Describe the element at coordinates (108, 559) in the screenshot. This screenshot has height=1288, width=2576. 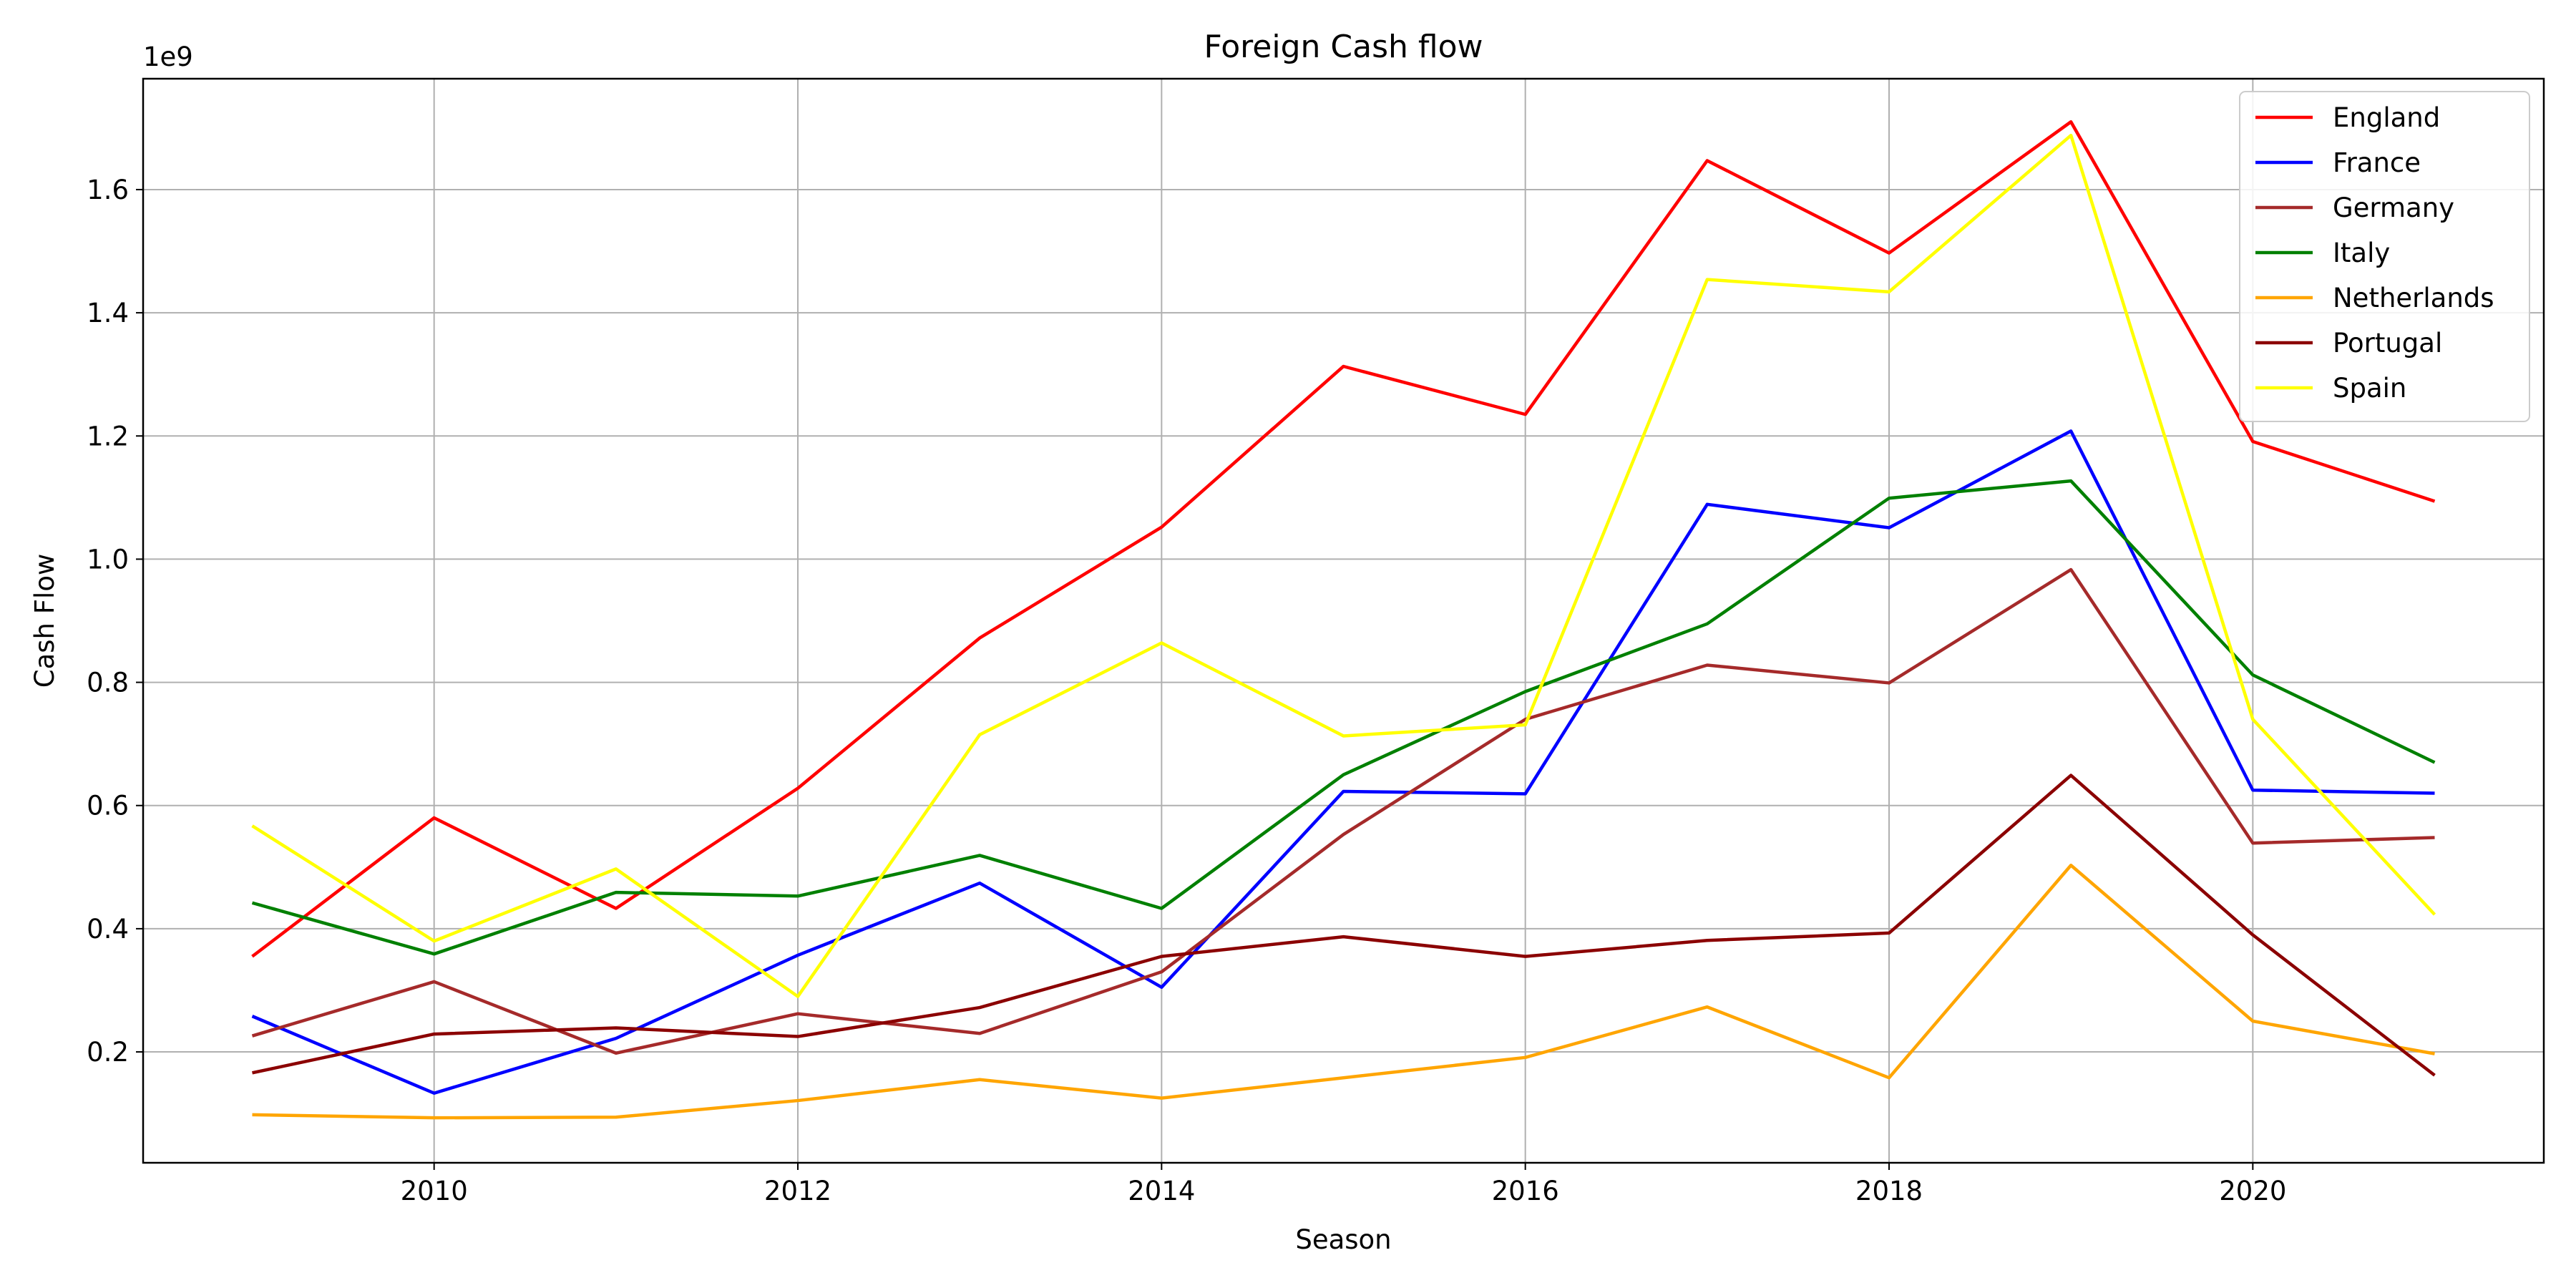
I see `y-tick-label: 1.0` at that location.